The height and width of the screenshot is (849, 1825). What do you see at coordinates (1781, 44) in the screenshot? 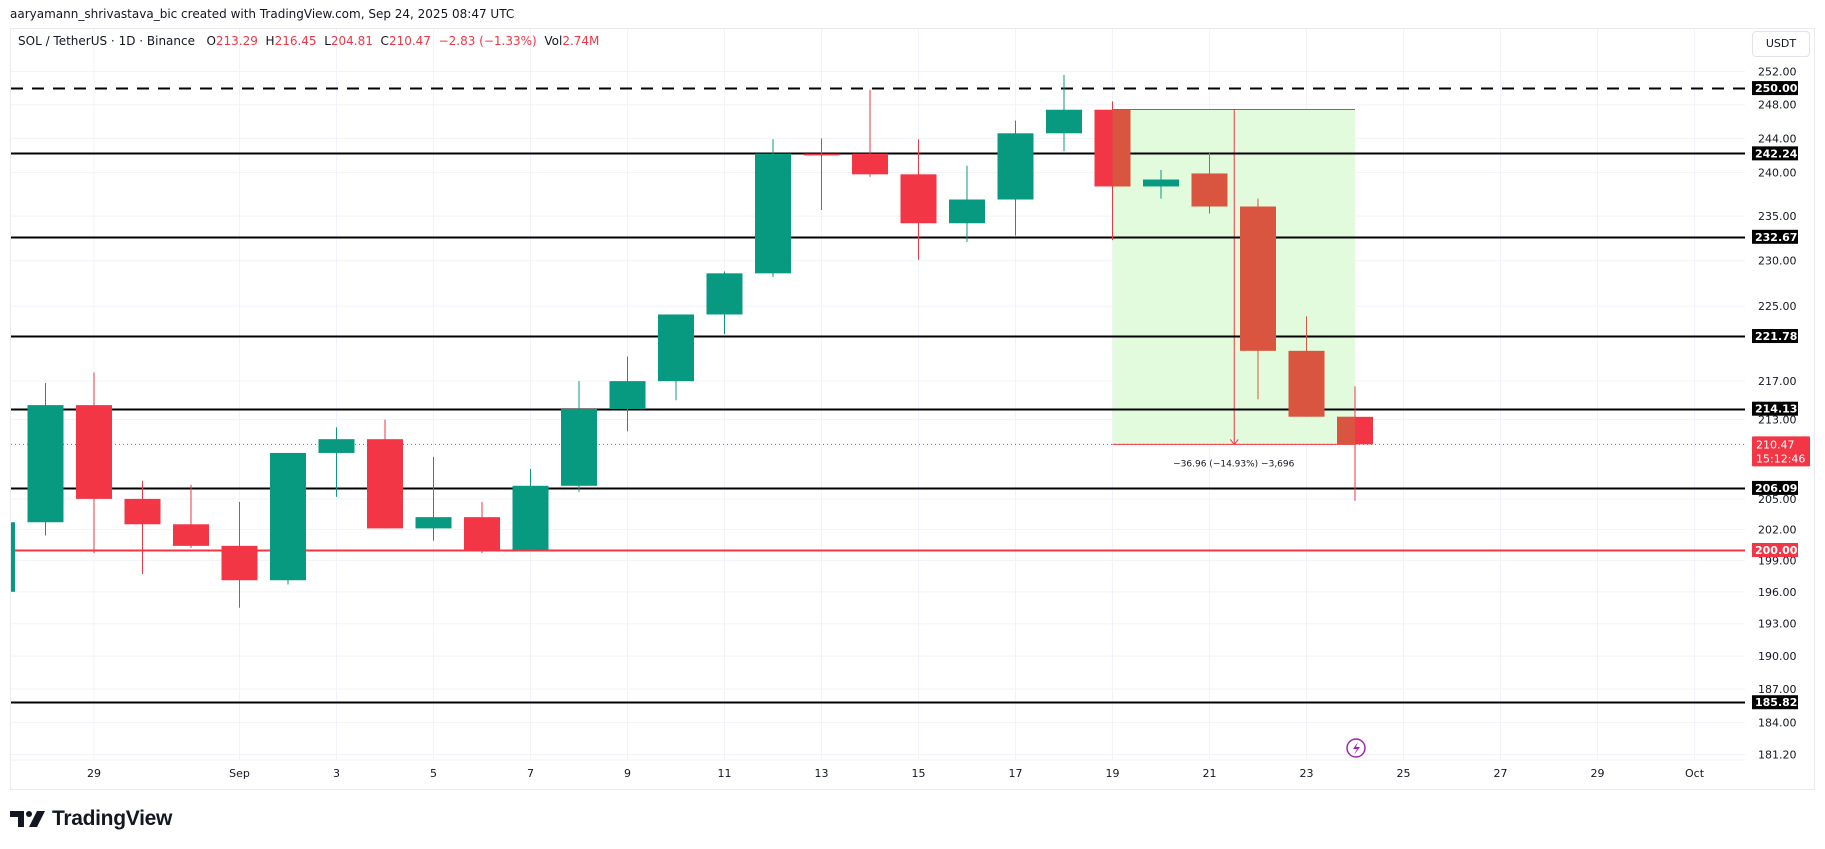
I see `currency-button: USDT` at bounding box center [1781, 44].